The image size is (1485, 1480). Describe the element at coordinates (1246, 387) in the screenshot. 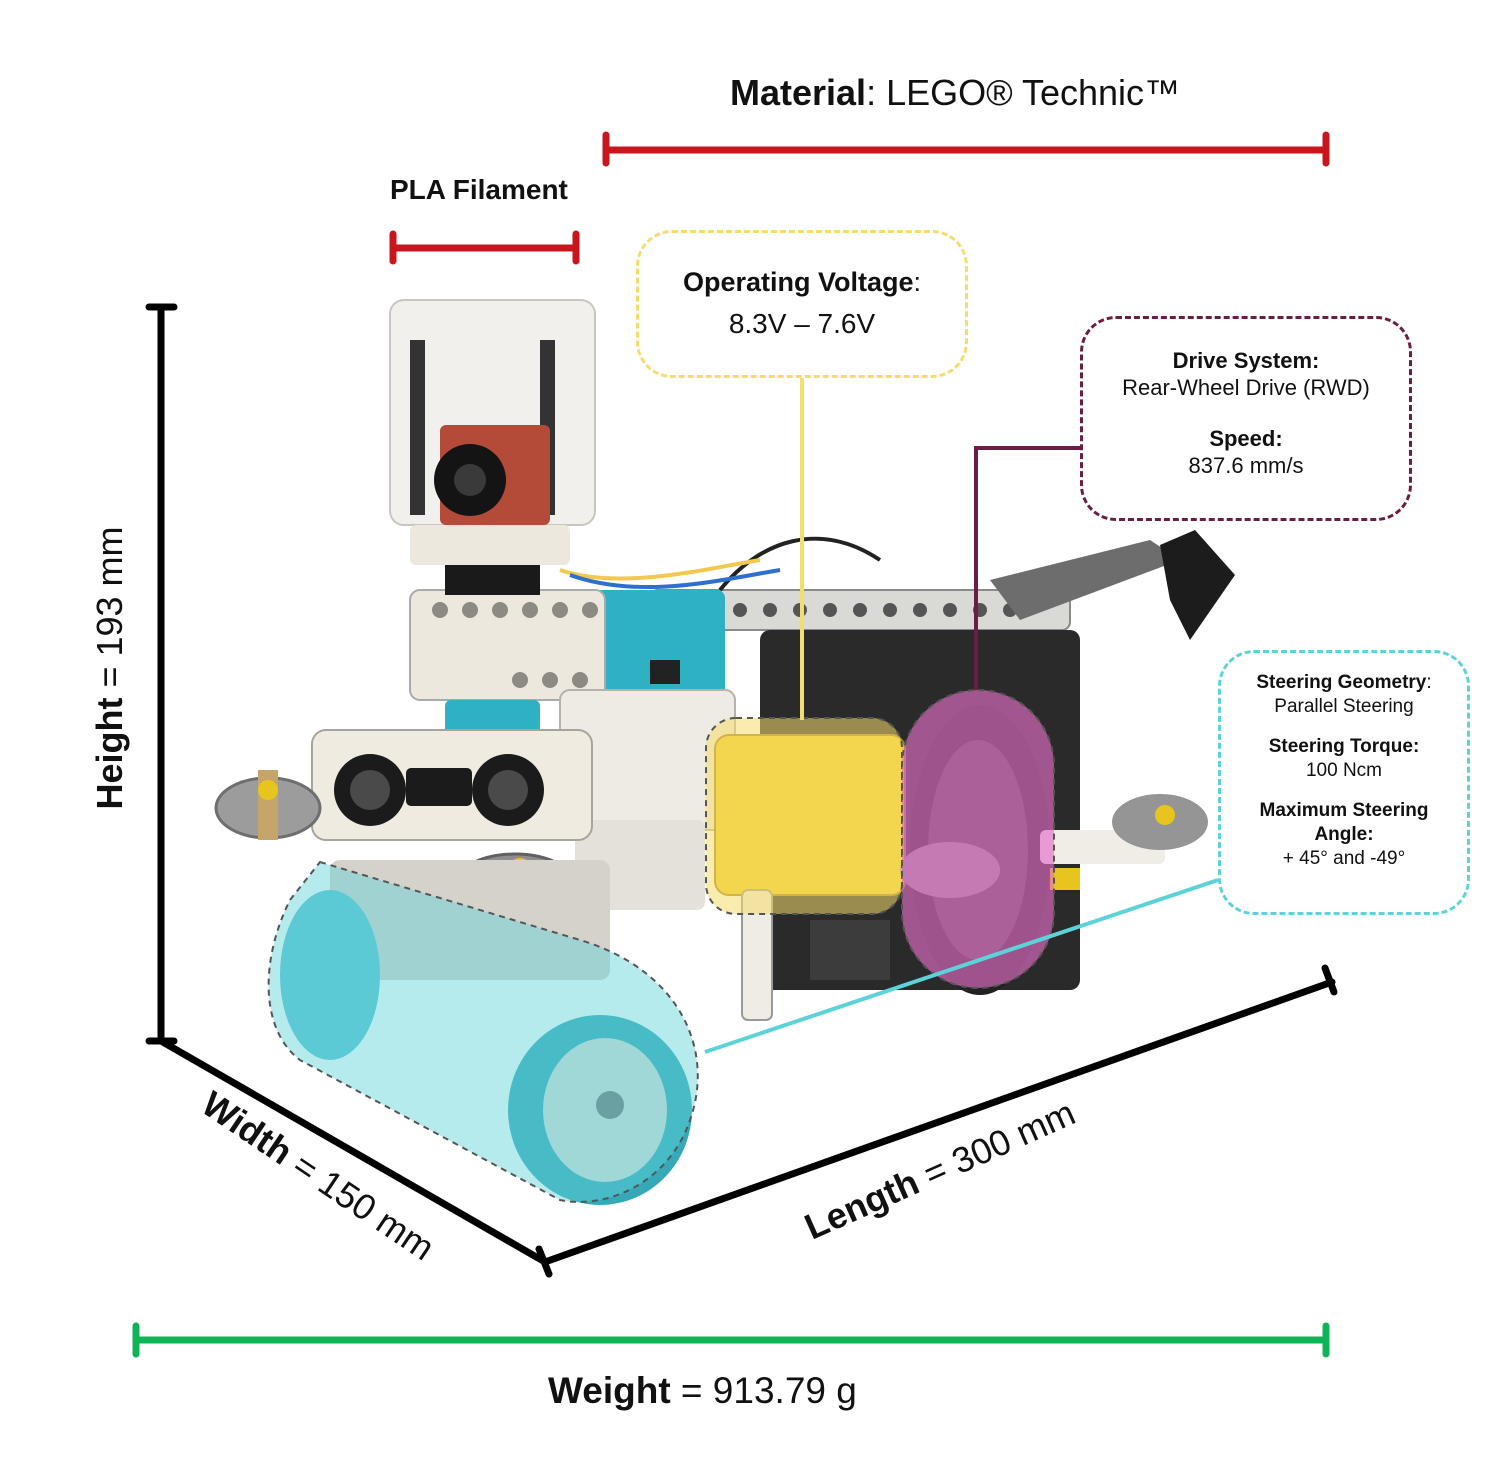

I see `drive-system-value: Rear-Wheel Drive (RWD)` at that location.